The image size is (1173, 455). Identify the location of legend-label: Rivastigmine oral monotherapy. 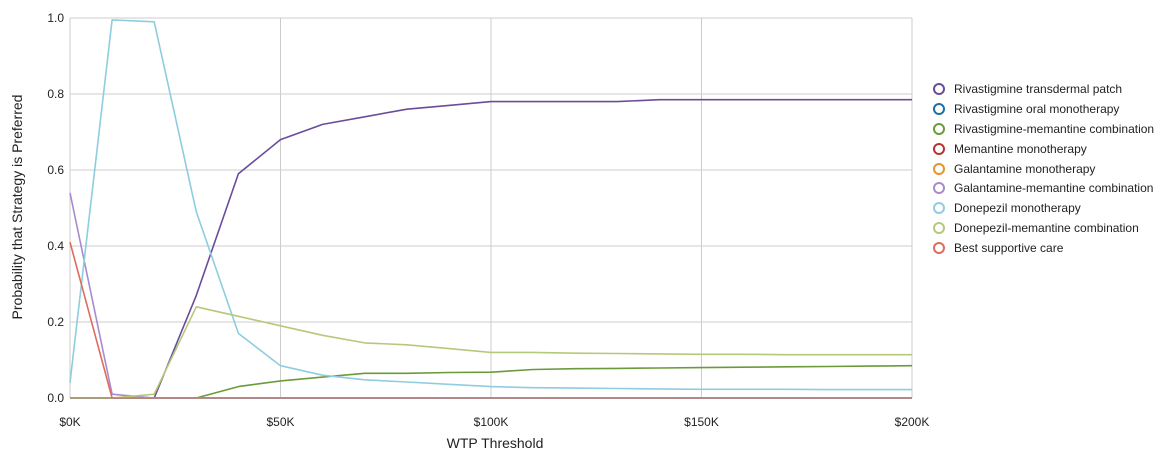
(1037, 108).